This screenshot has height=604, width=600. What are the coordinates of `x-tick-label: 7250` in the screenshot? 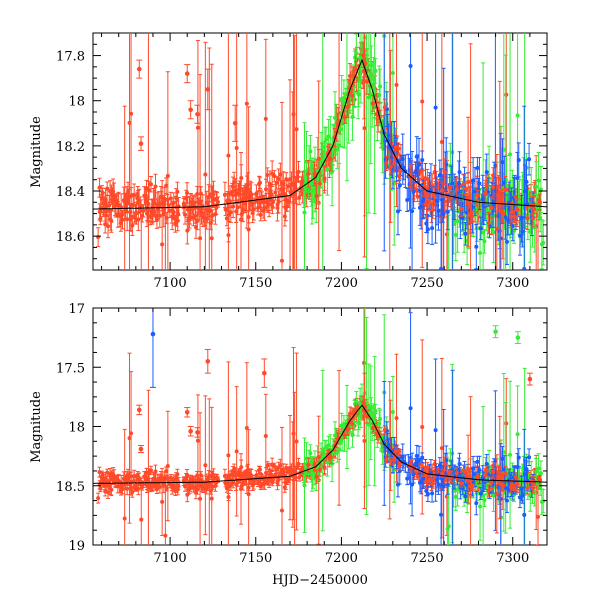 It's located at (427, 283).